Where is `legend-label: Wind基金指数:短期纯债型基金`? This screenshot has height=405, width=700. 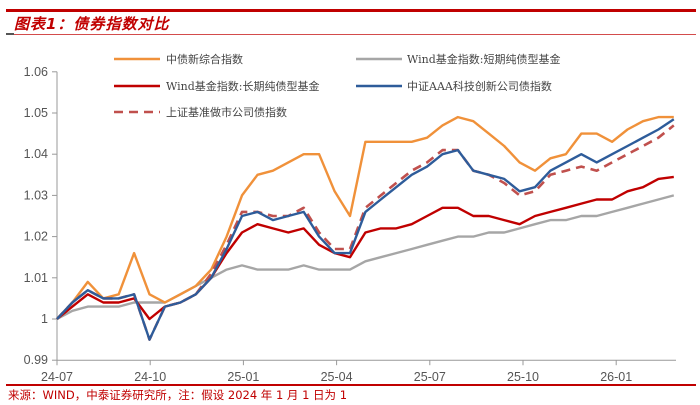 legend-label: Wind基金指数:短期纯债型基金 is located at coordinates (483, 59).